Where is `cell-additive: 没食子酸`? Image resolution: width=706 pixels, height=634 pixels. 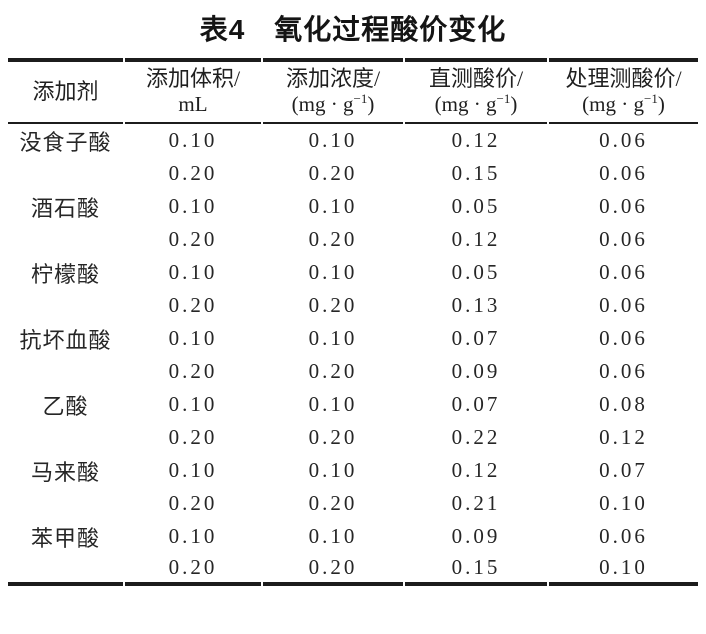 cell-additive: 没食子酸 is located at coordinates (65, 142).